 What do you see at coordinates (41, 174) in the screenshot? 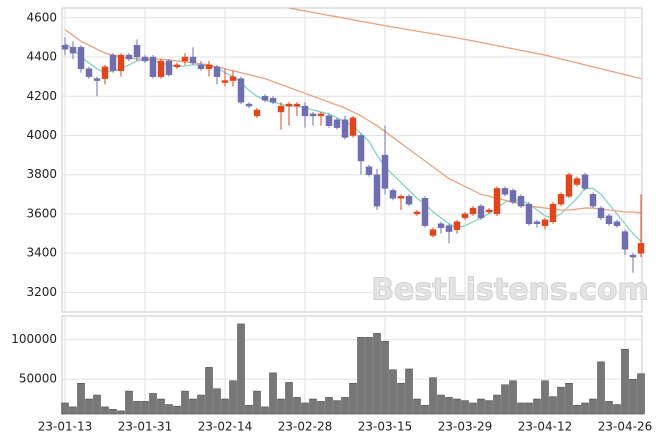
I see `y-tick-label: 3800` at bounding box center [41, 174].